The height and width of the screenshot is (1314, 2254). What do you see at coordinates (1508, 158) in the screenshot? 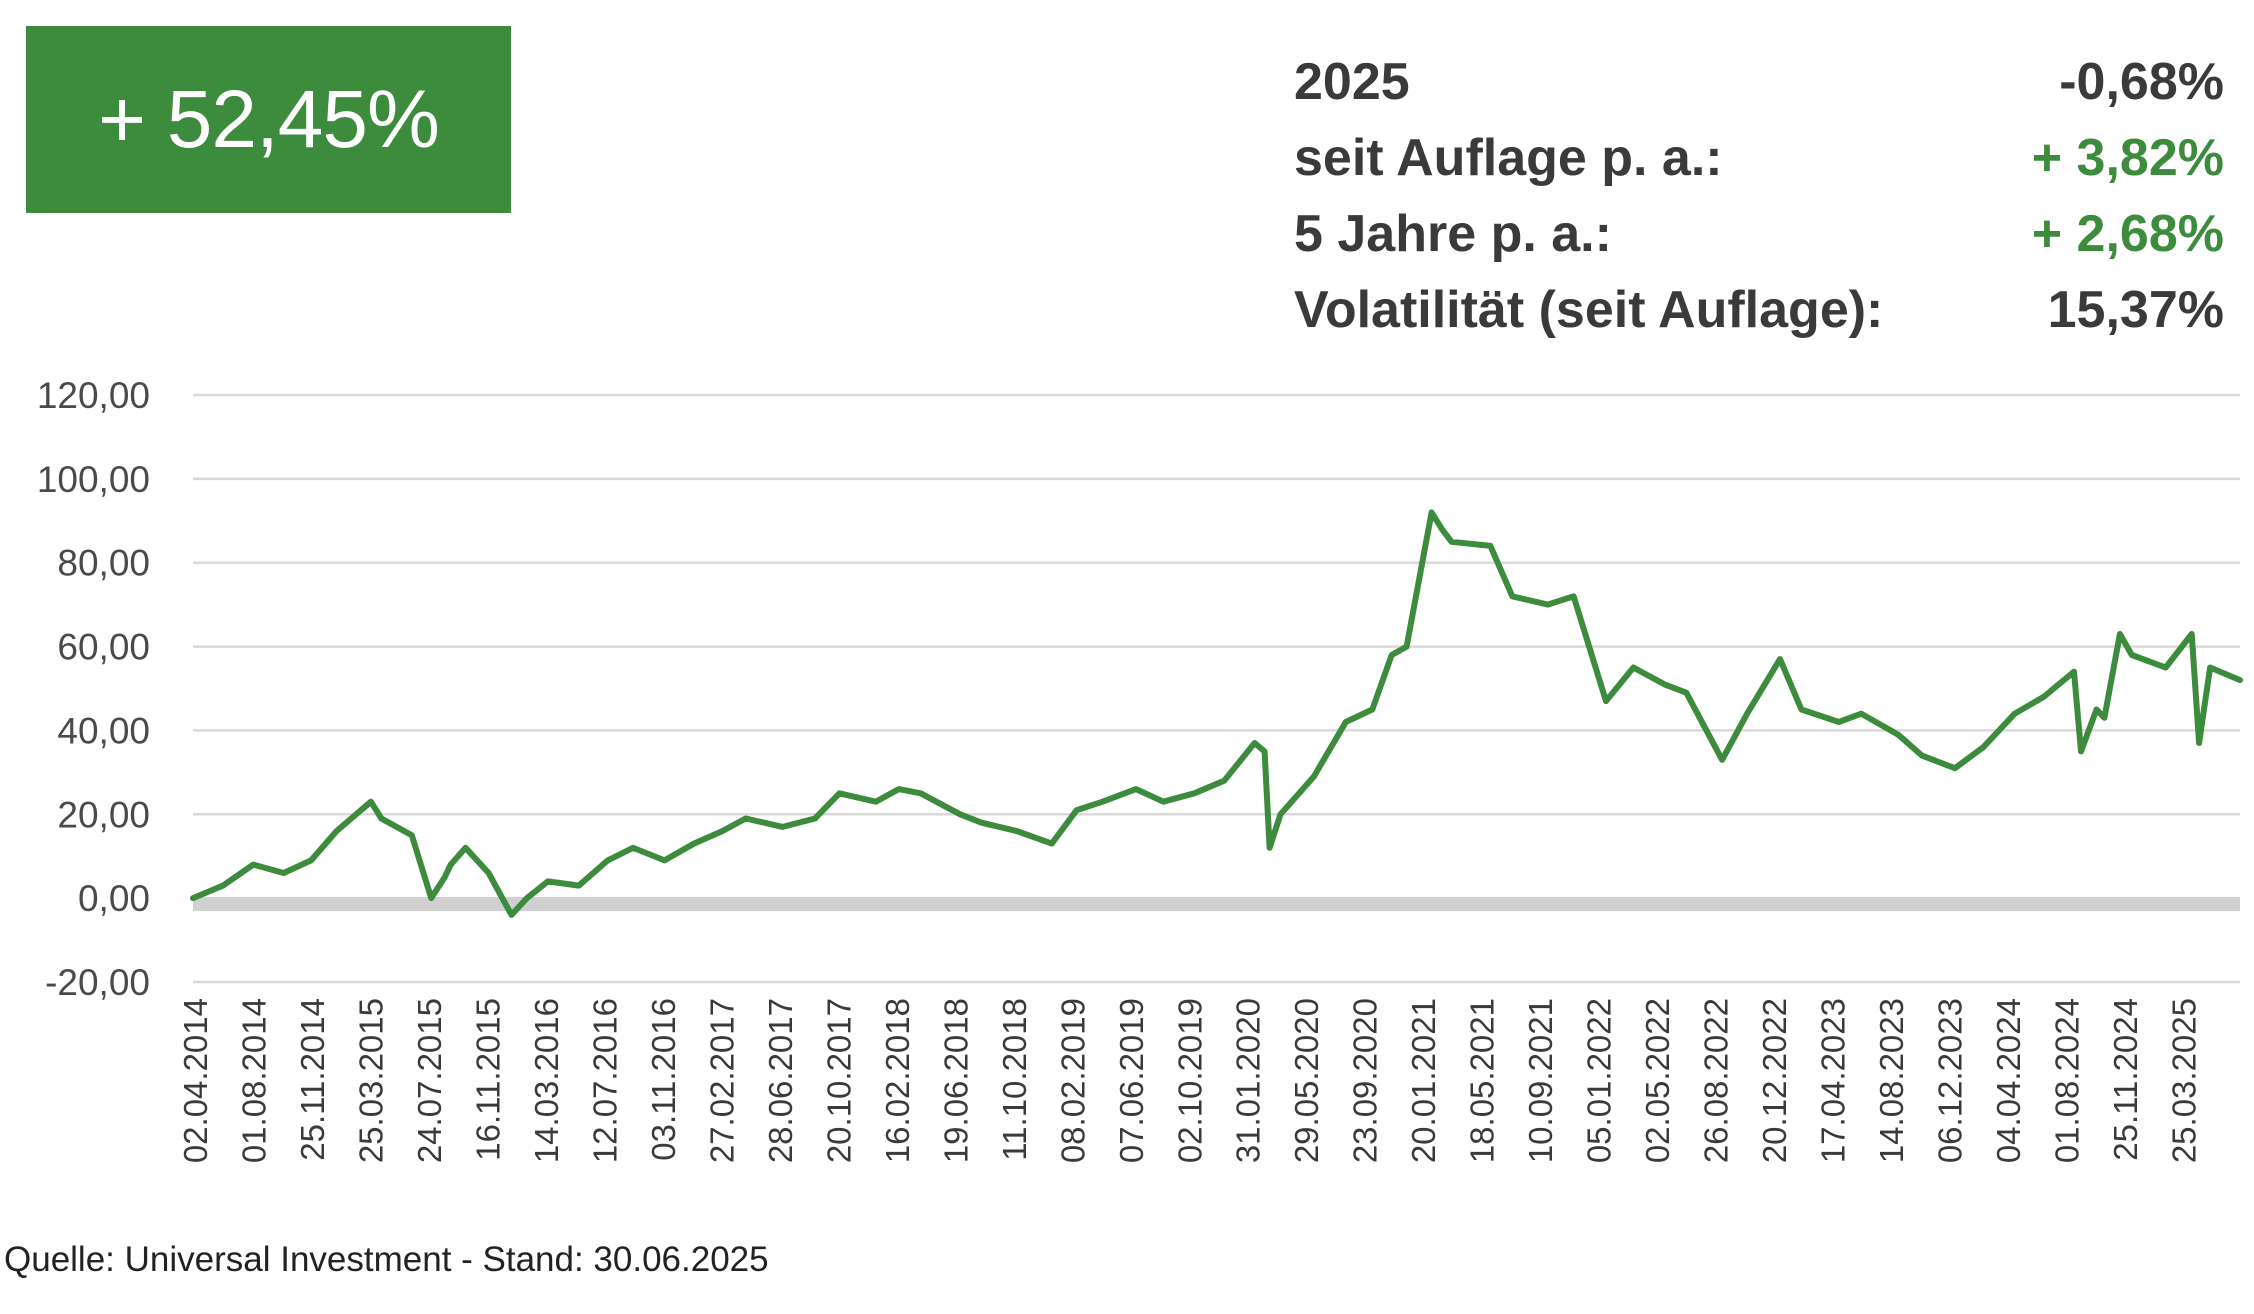
I see `stat-label-since-inception: seit Auflage p. a.:` at bounding box center [1508, 158].